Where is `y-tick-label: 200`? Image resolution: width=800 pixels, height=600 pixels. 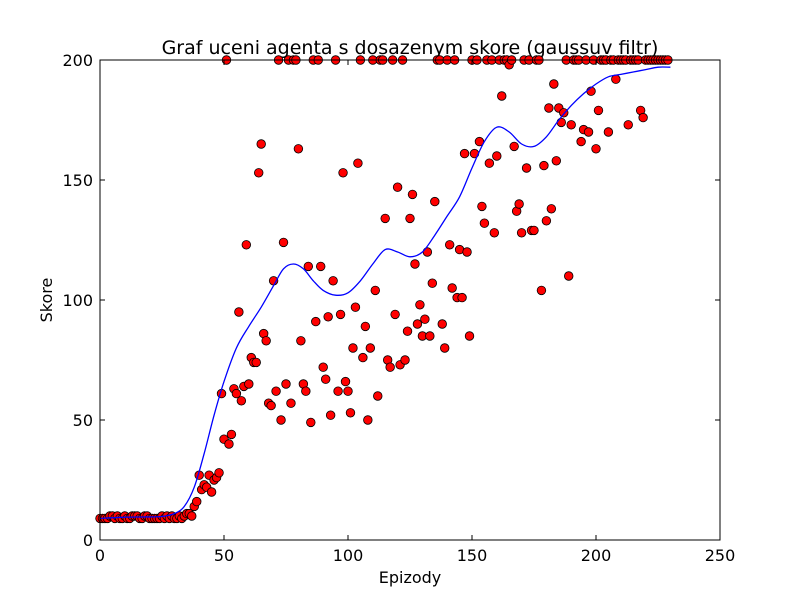 y-tick-label: 200 is located at coordinates (77, 60).